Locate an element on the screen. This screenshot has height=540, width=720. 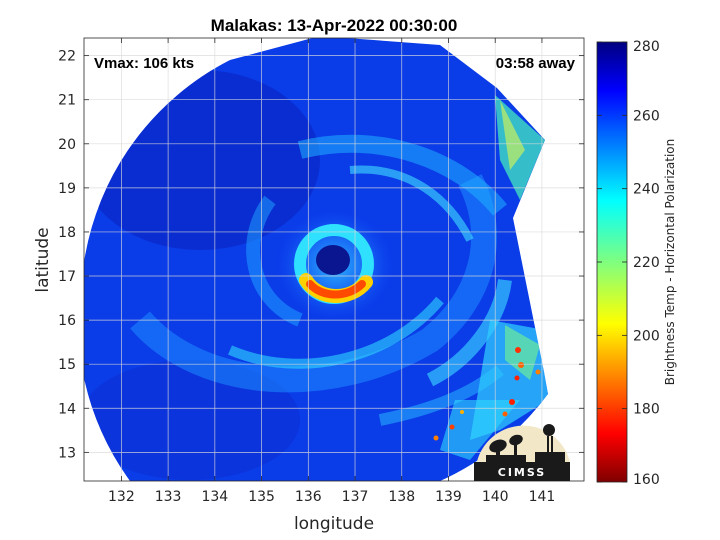
y-tick-label: 21 is located at coordinates (67, 101).